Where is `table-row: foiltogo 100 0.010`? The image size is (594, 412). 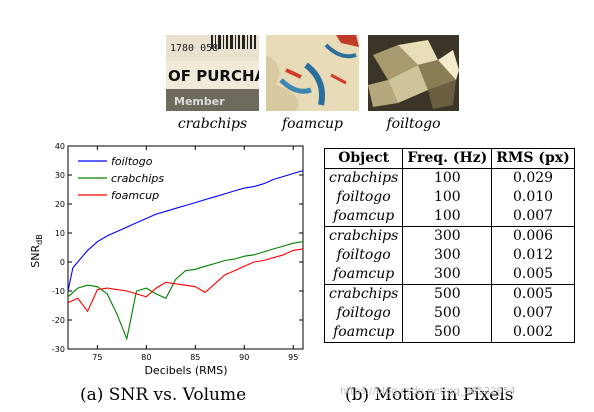 table-row: foiltogo 100 0.010 is located at coordinates (449, 197).